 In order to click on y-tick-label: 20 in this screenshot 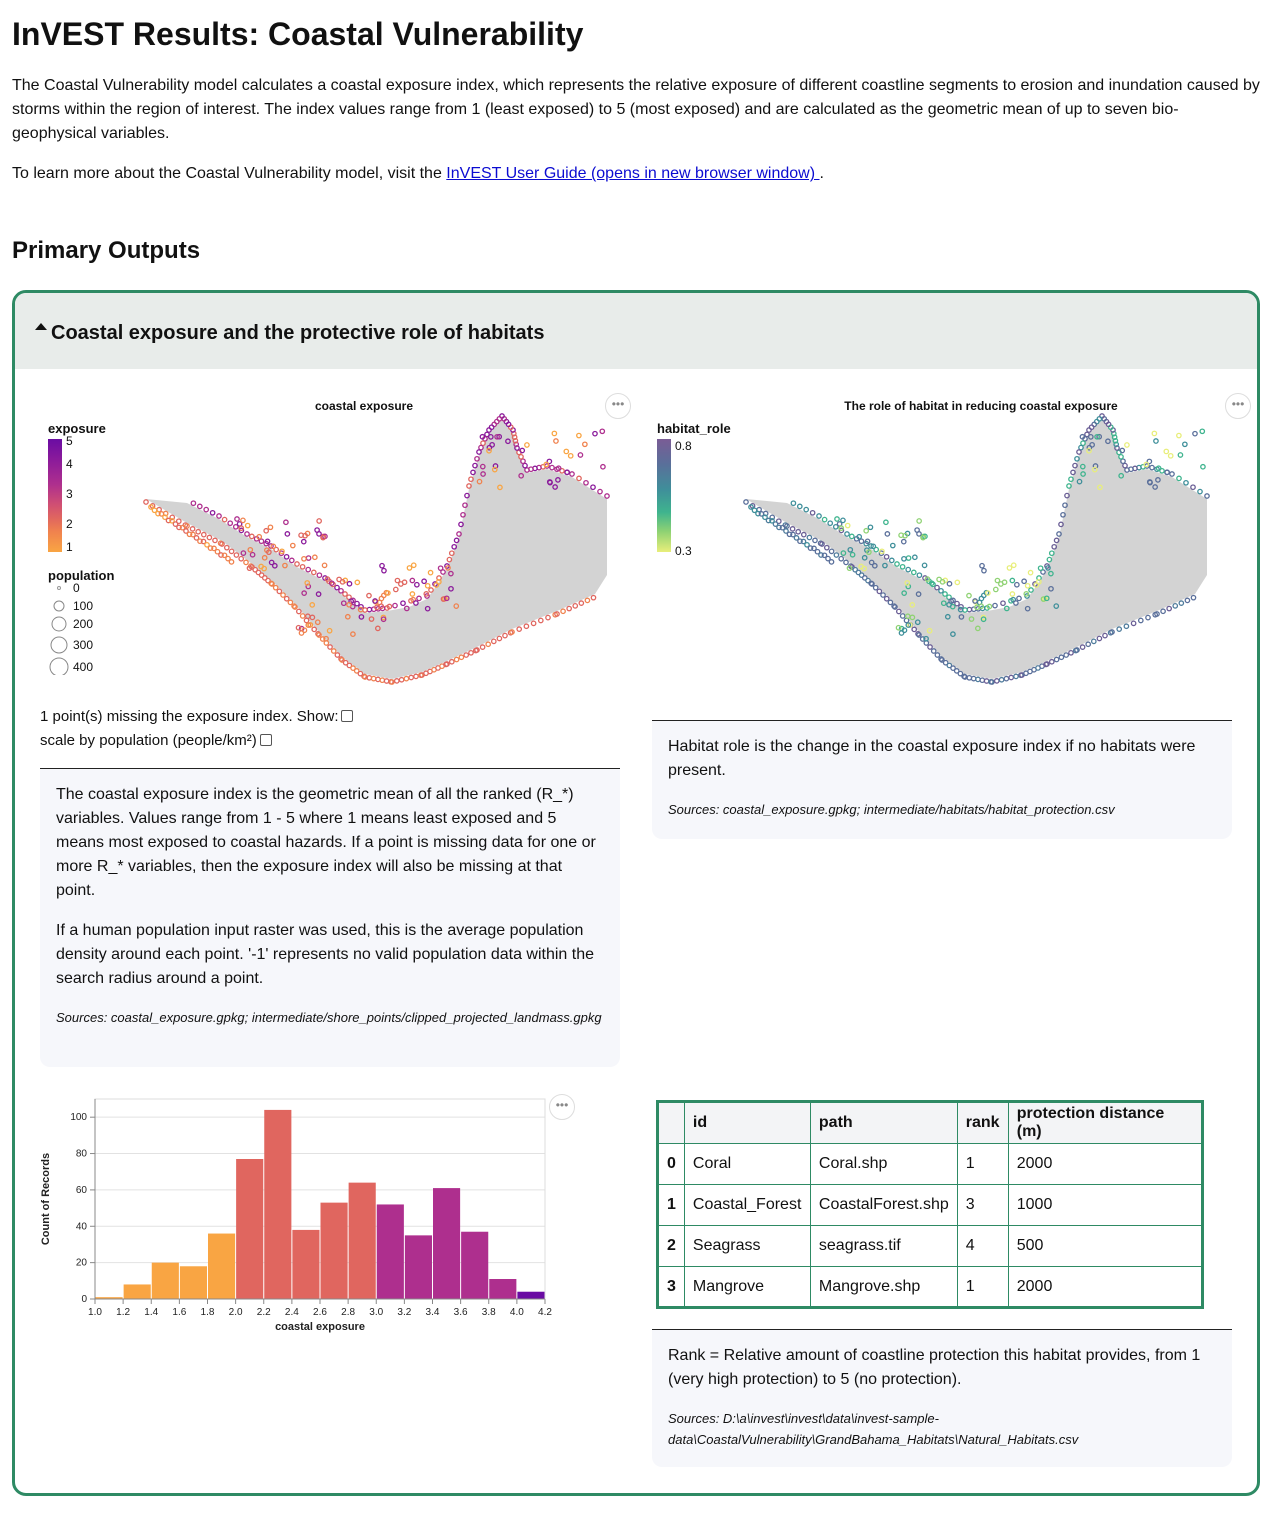, I will do `click(82, 1263)`.